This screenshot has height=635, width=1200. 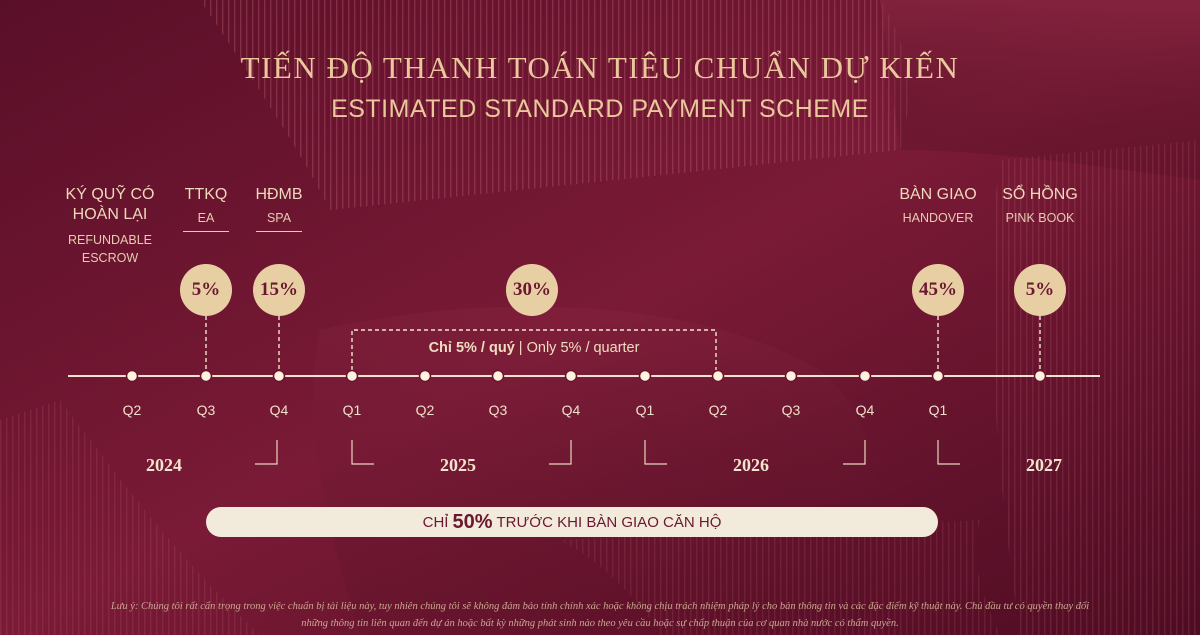 I want to click on connector-lines, so click(x=623, y=343).